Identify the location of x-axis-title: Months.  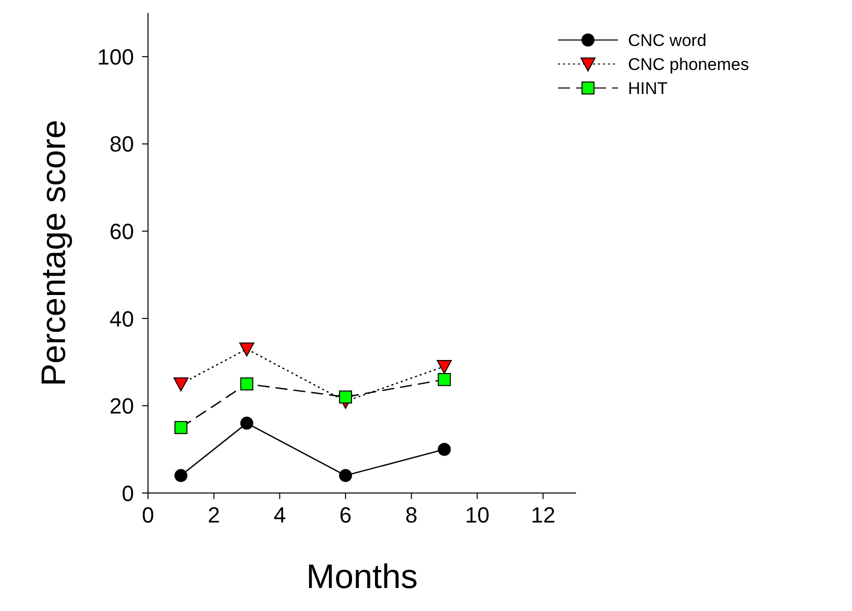
(362, 577).